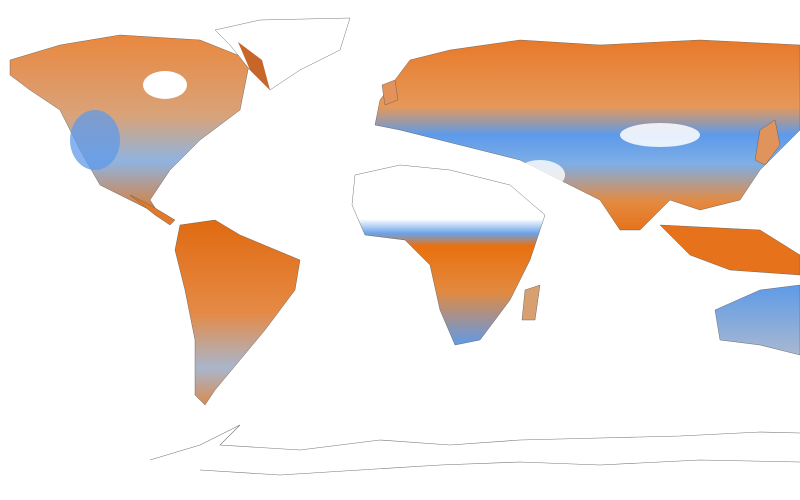 The image size is (800, 500). Describe the element at coordinates (254, 66) in the screenshot. I see `greenland-coast` at that location.